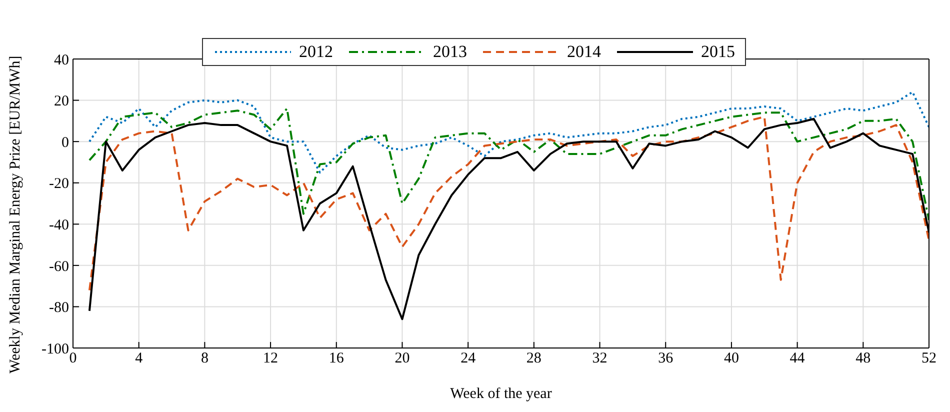 The width and height of the screenshot is (950, 412). I want to click on x-tick-label: 12, so click(270, 358).